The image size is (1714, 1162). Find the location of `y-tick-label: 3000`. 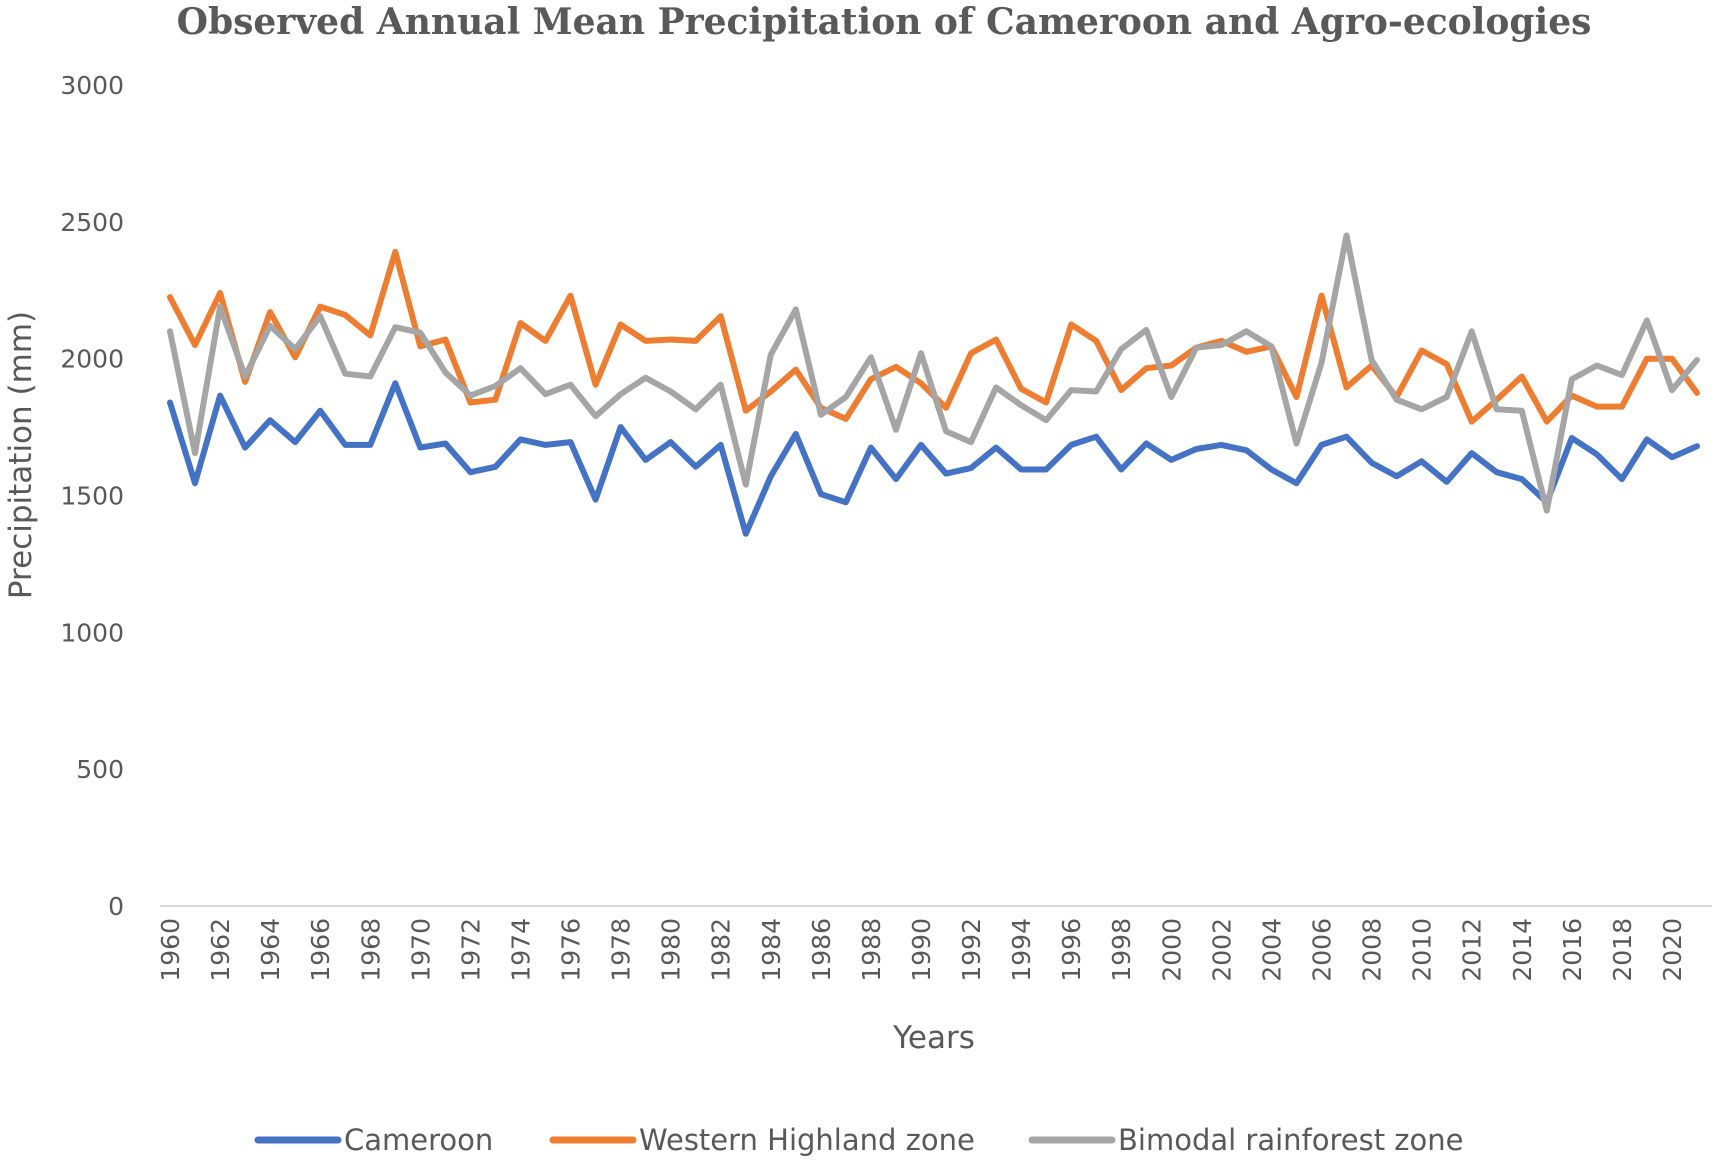

y-tick-label: 3000 is located at coordinates (92, 85).